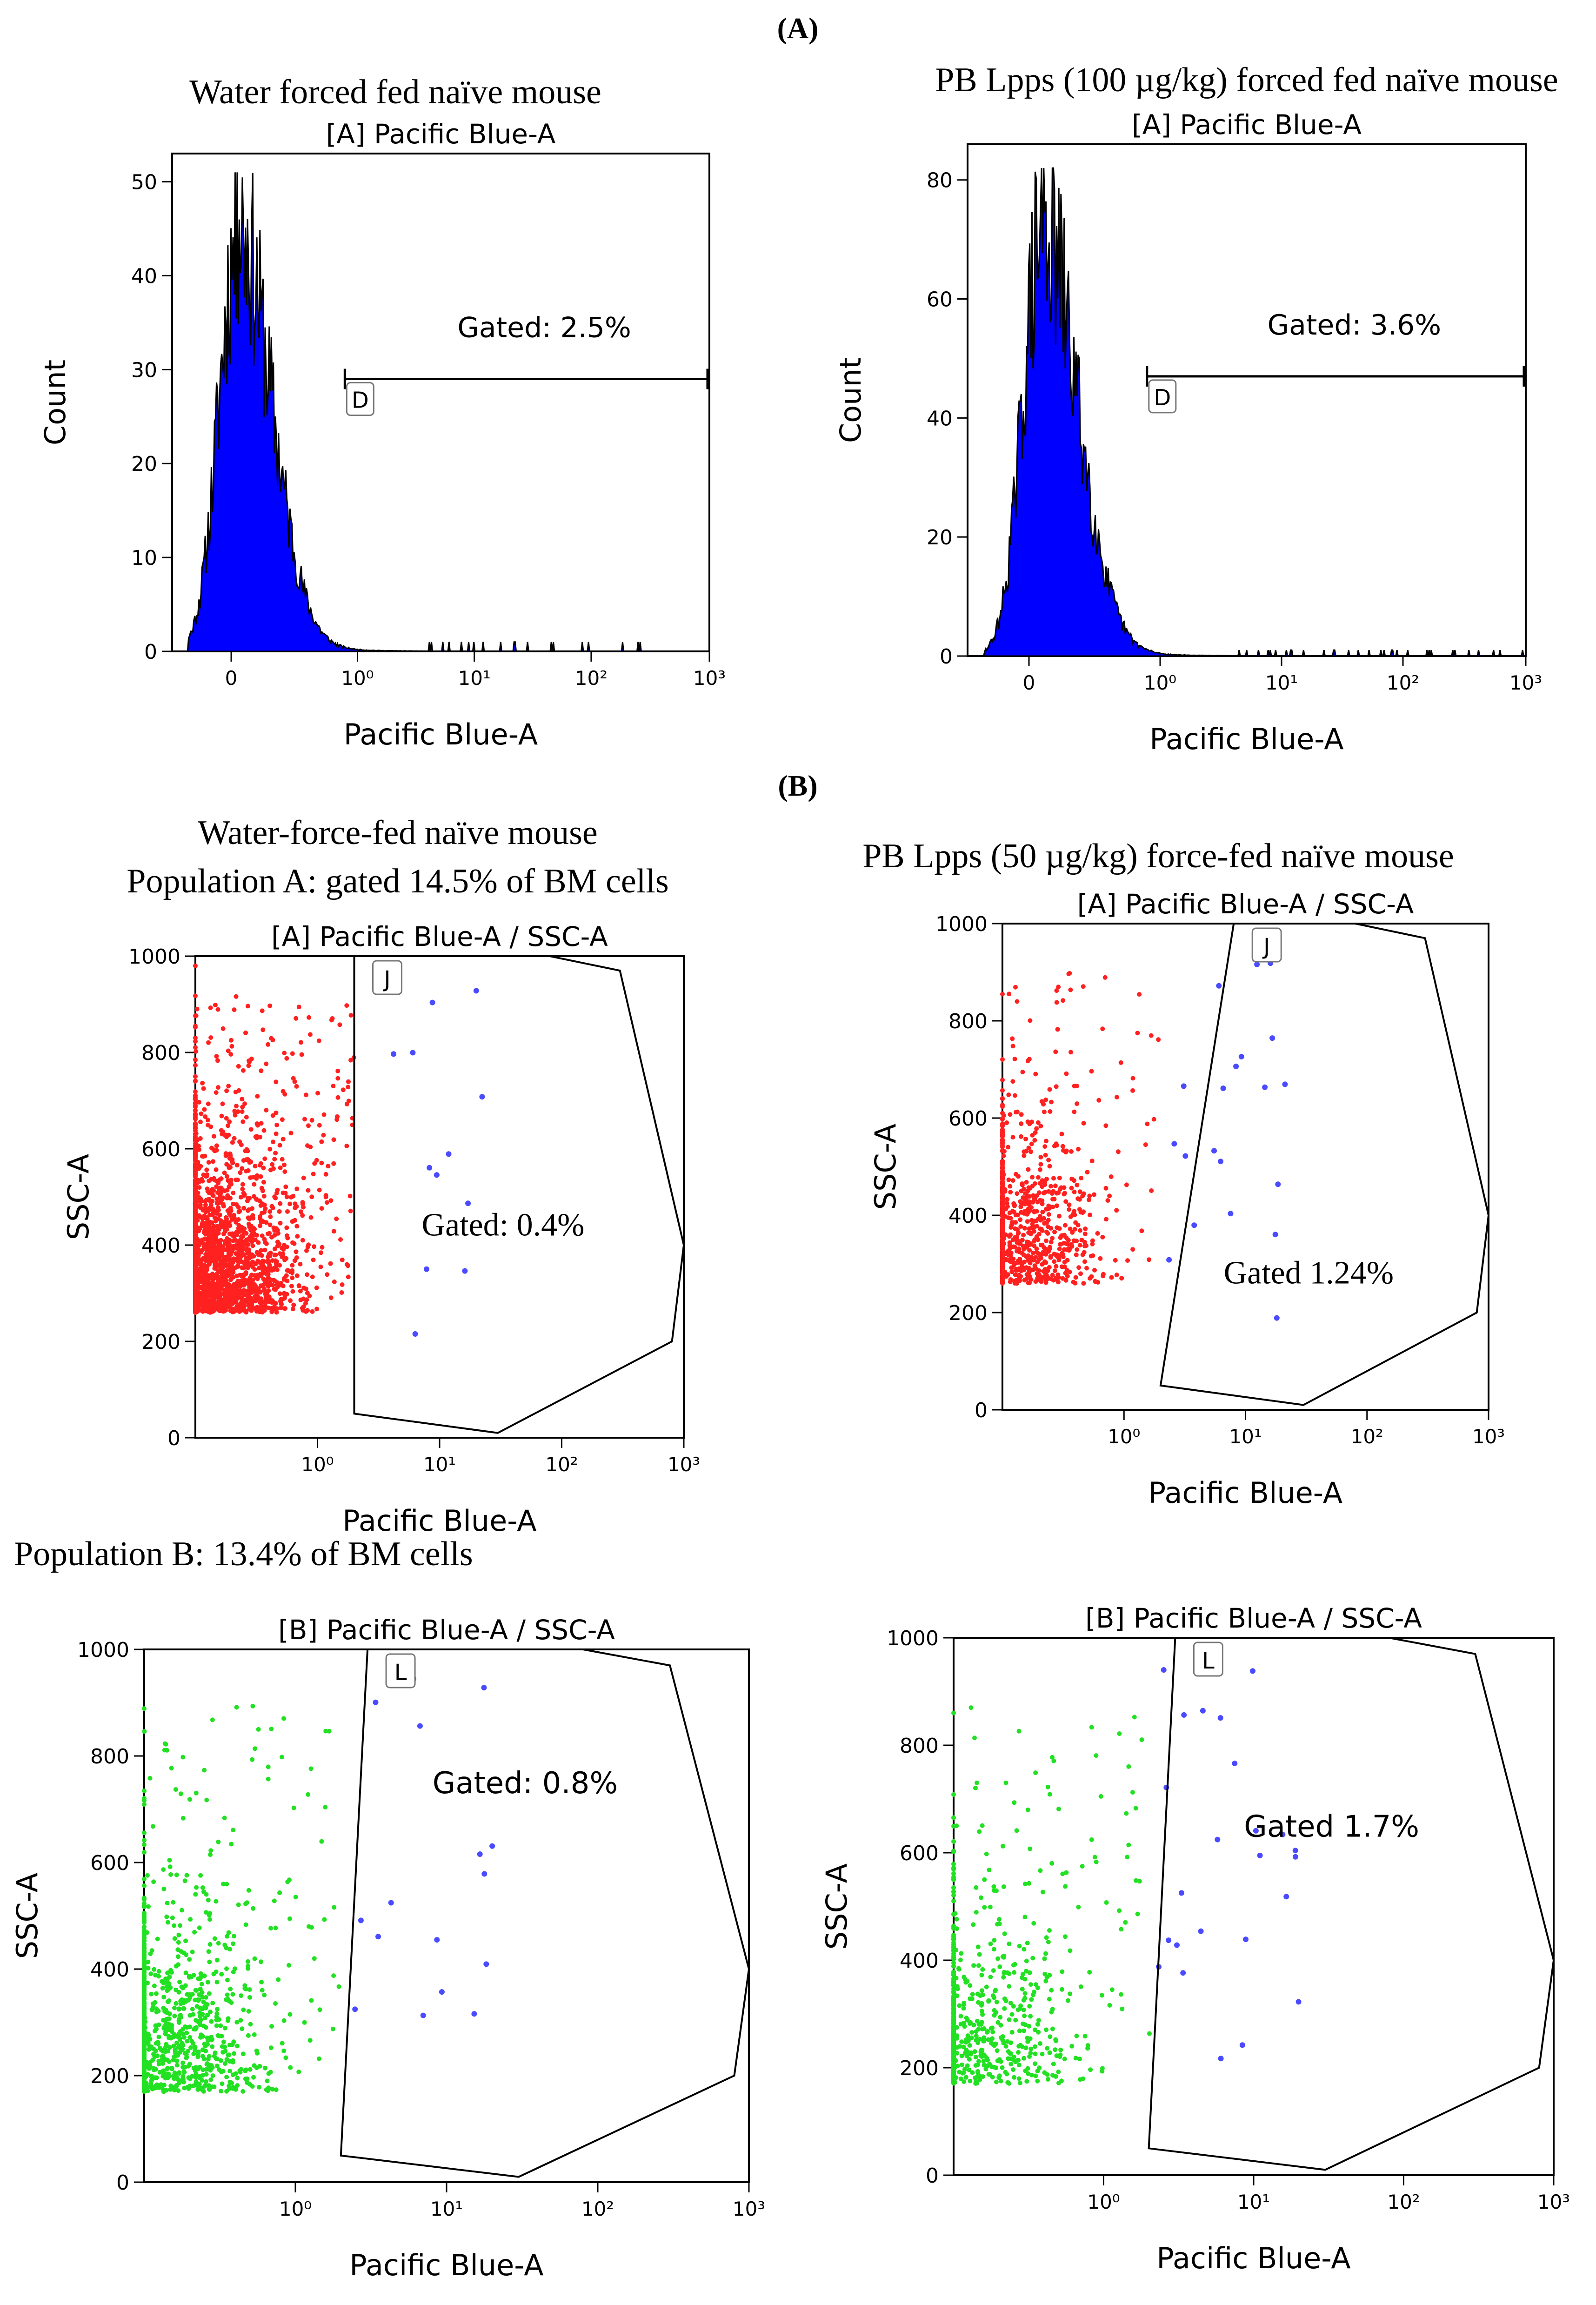 The image size is (1596, 2305). Describe the element at coordinates (1403, 682) in the screenshot. I see `x-tick-label: 10²` at that location.